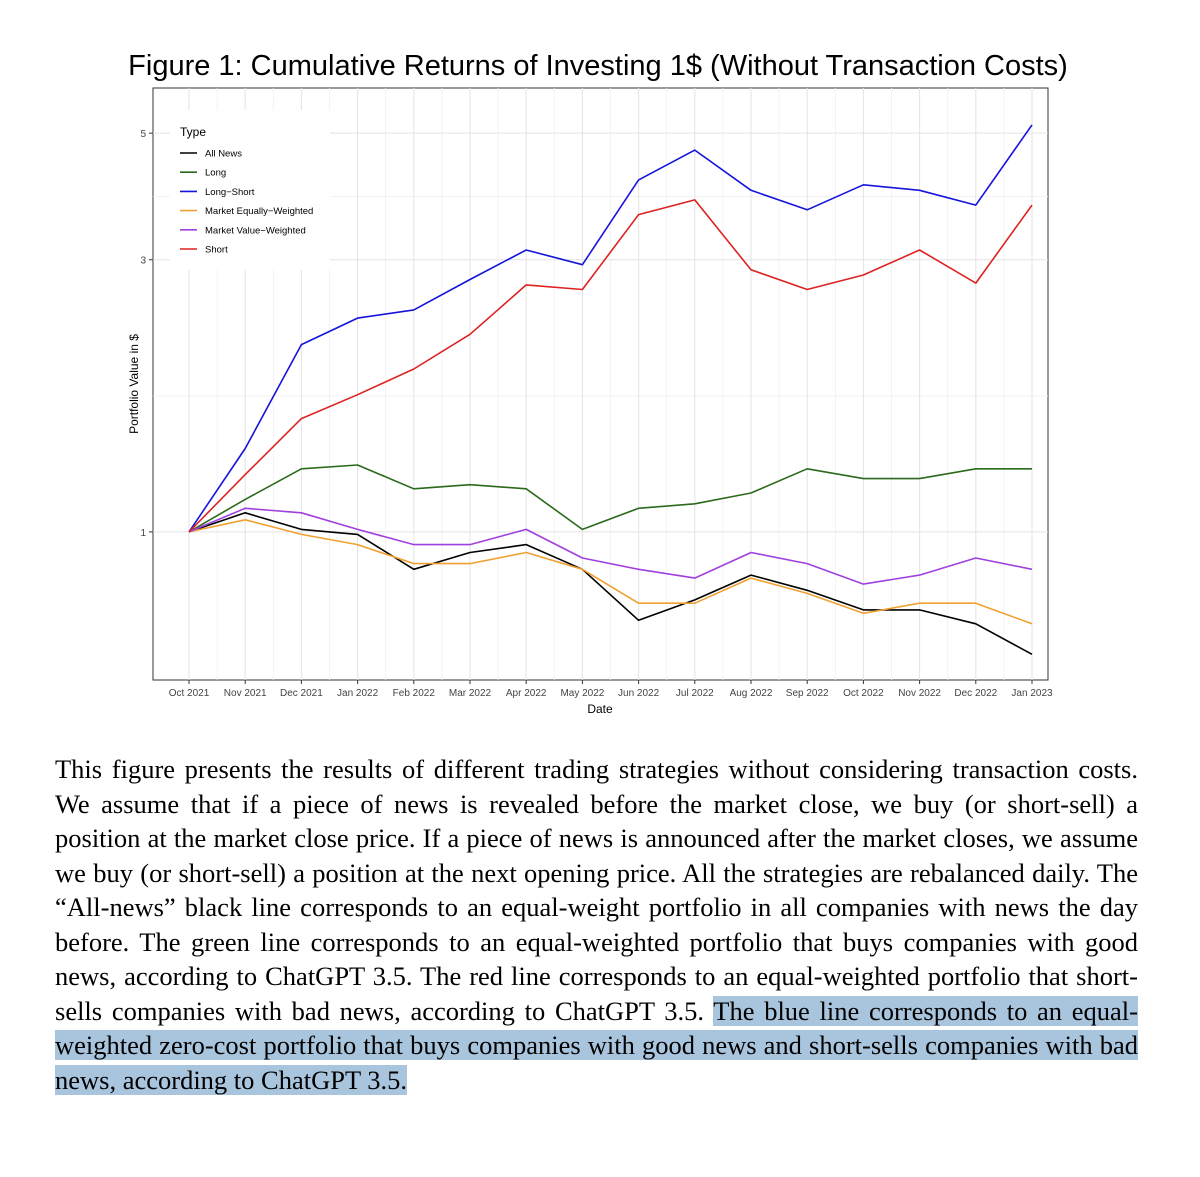  What do you see at coordinates (582, 693) in the screenshot?
I see `x-tick-label: May 2022` at bounding box center [582, 693].